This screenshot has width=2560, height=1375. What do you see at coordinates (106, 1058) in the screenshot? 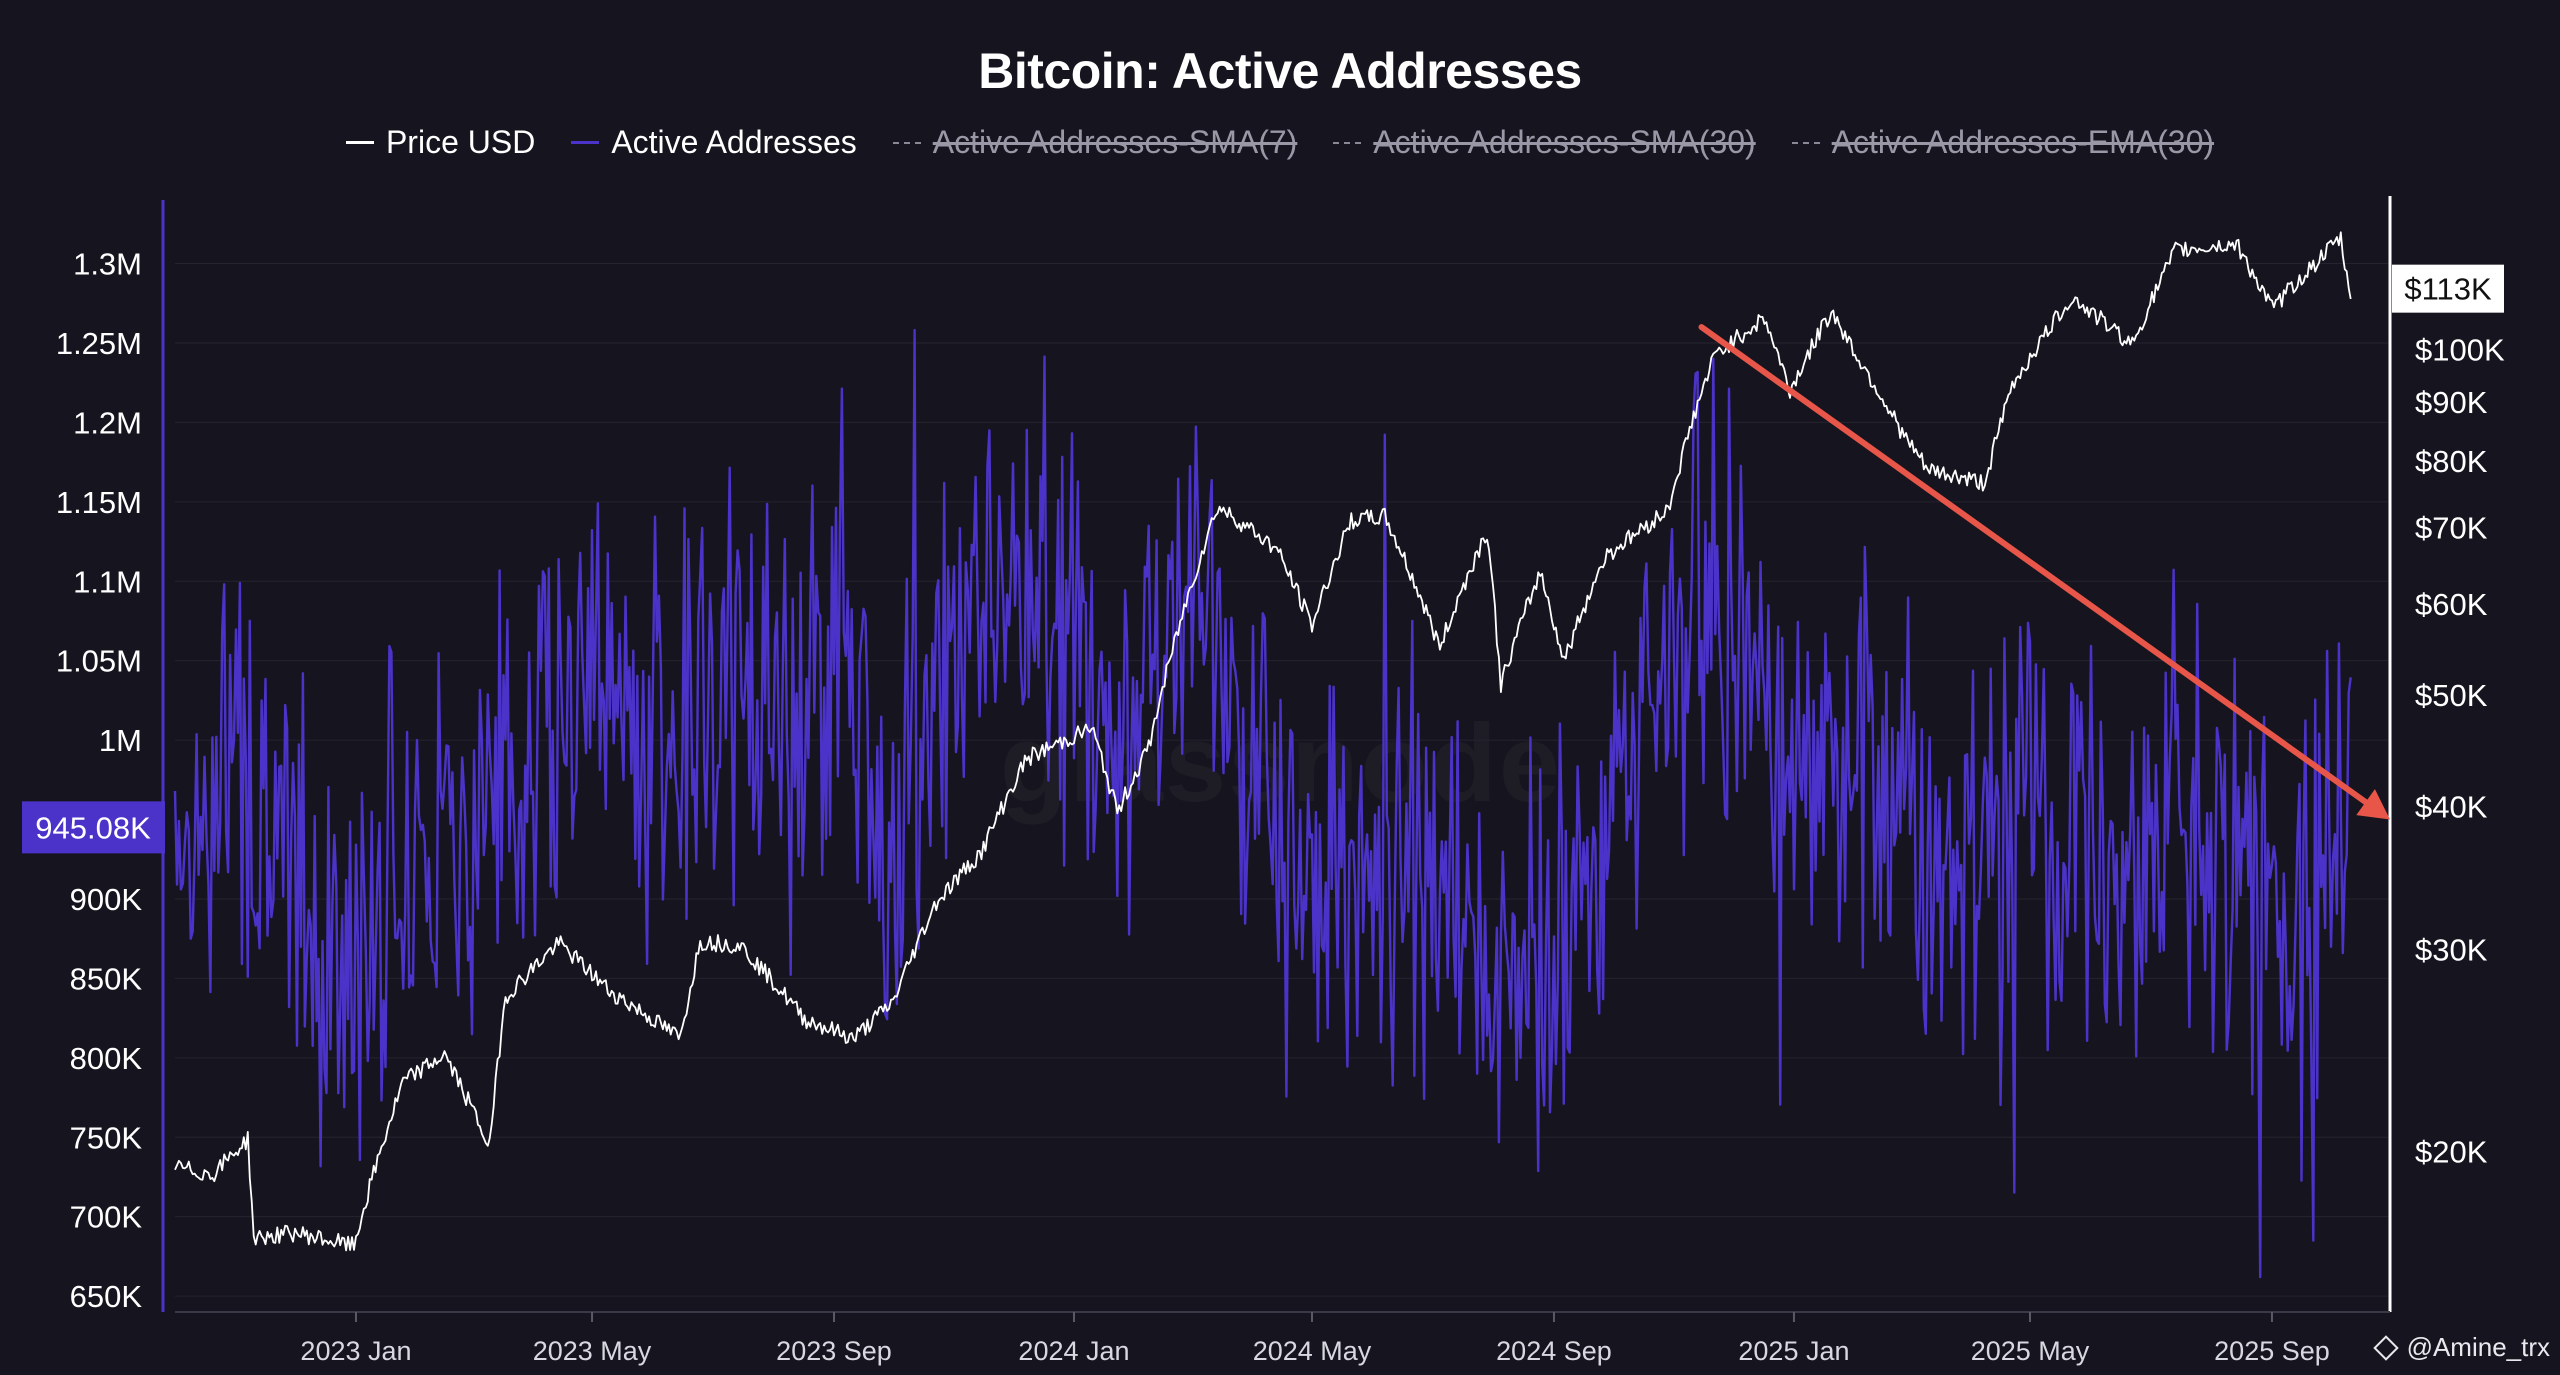
I see `left-tick-label: 800K` at bounding box center [106, 1058].